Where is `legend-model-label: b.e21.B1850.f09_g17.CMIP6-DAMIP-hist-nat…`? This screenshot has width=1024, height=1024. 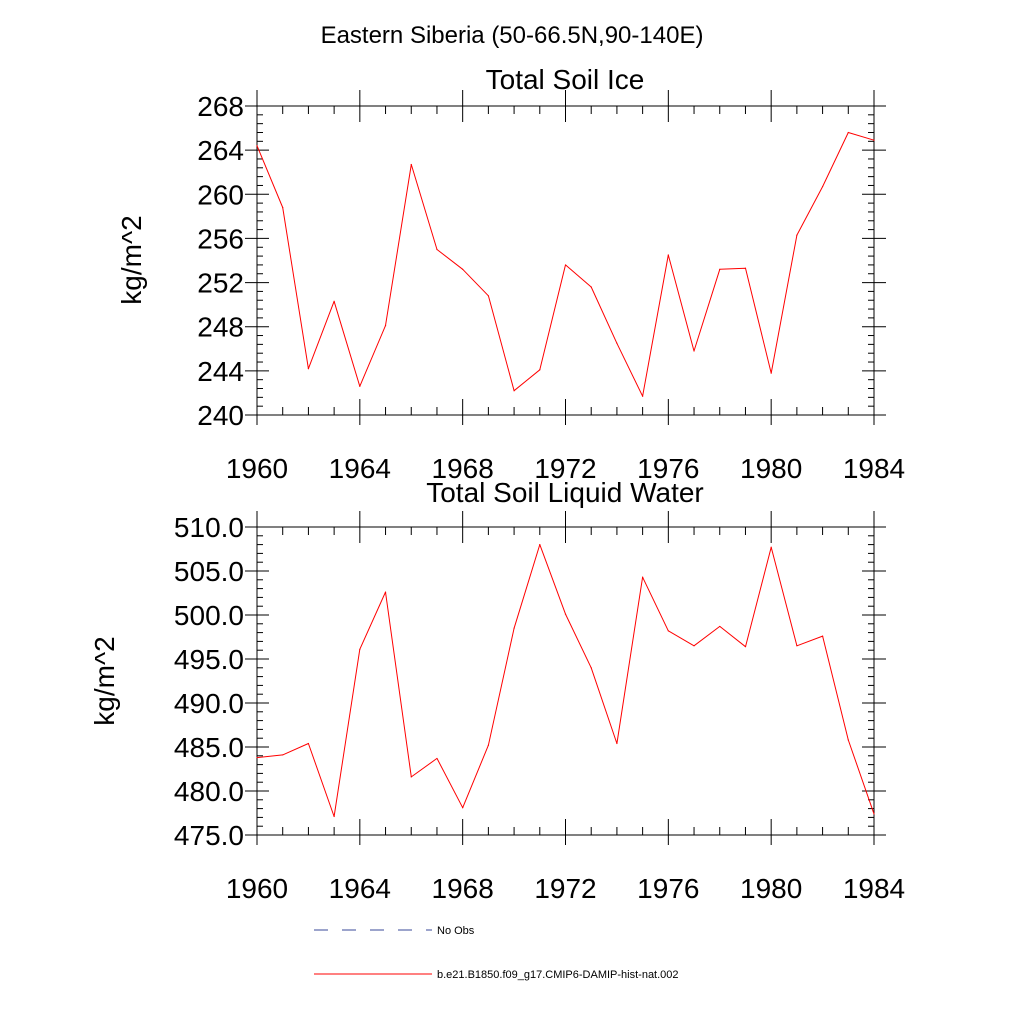
legend-model-label: b.e21.B1850.f09_g17.CMIP6-DAMIP-hist-nat… is located at coordinates (558, 975).